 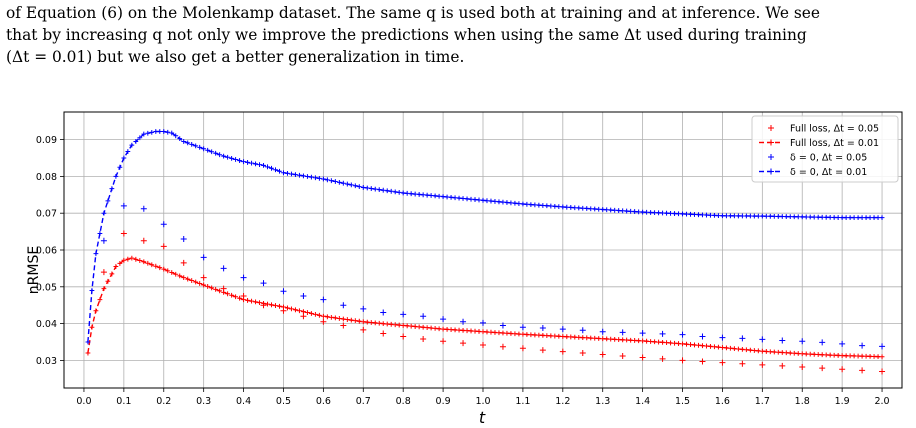 What do you see at coordinates (83, 401) in the screenshot?
I see `x-tick-label: 0.0` at bounding box center [83, 401].